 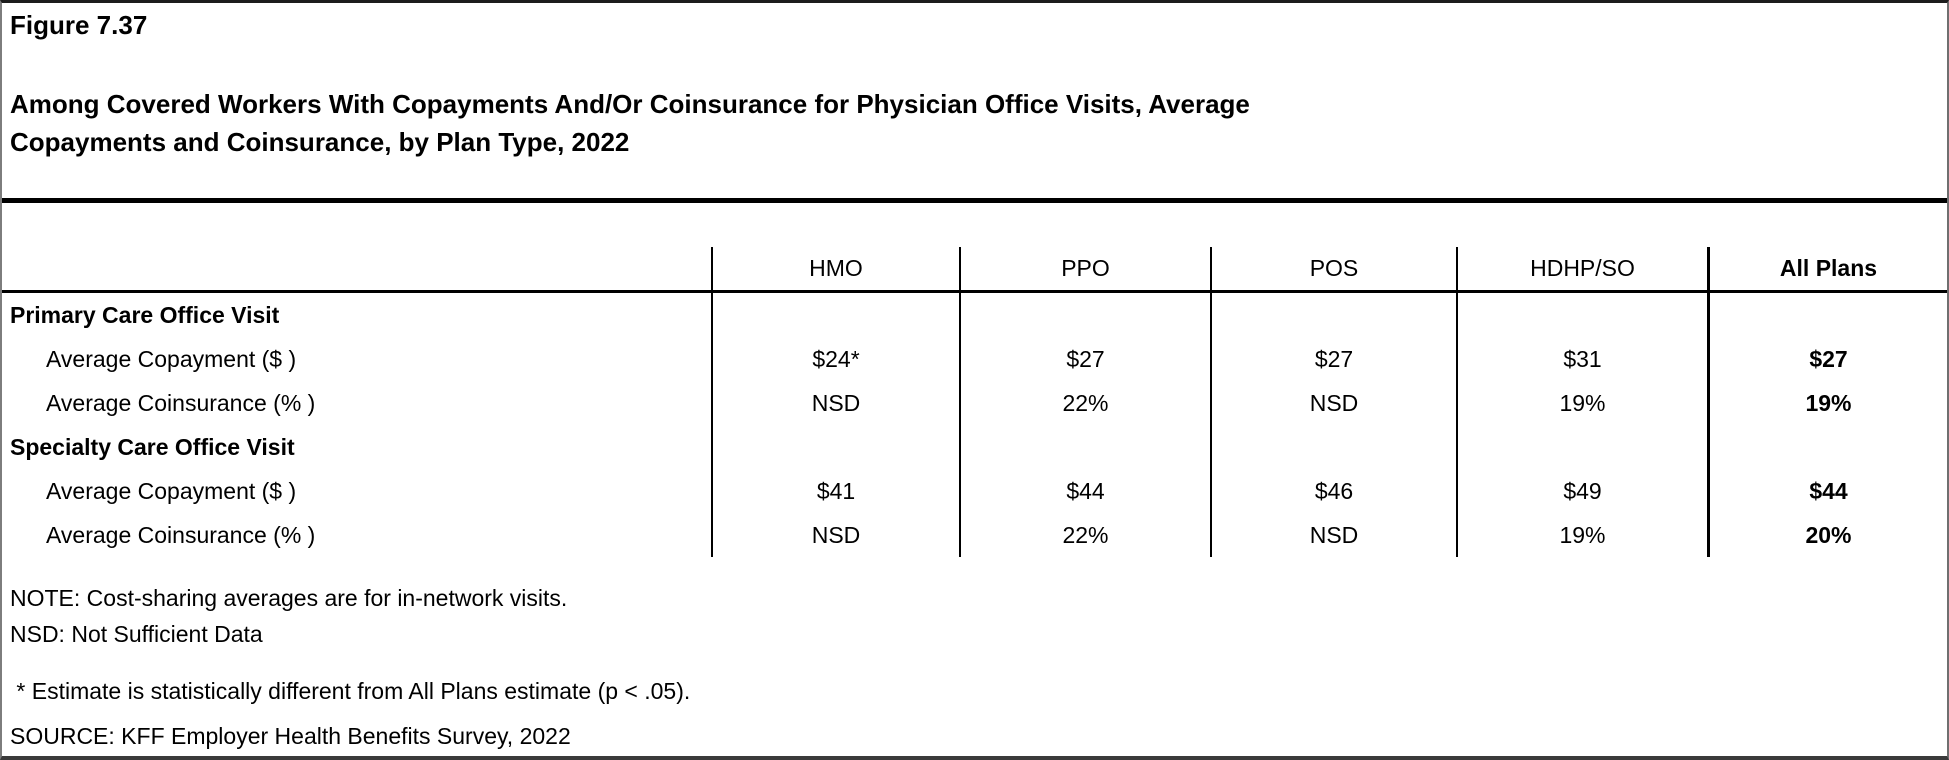 I want to click on primary-coinsurance-ppo-value: 22%, so click(x=1084, y=403).